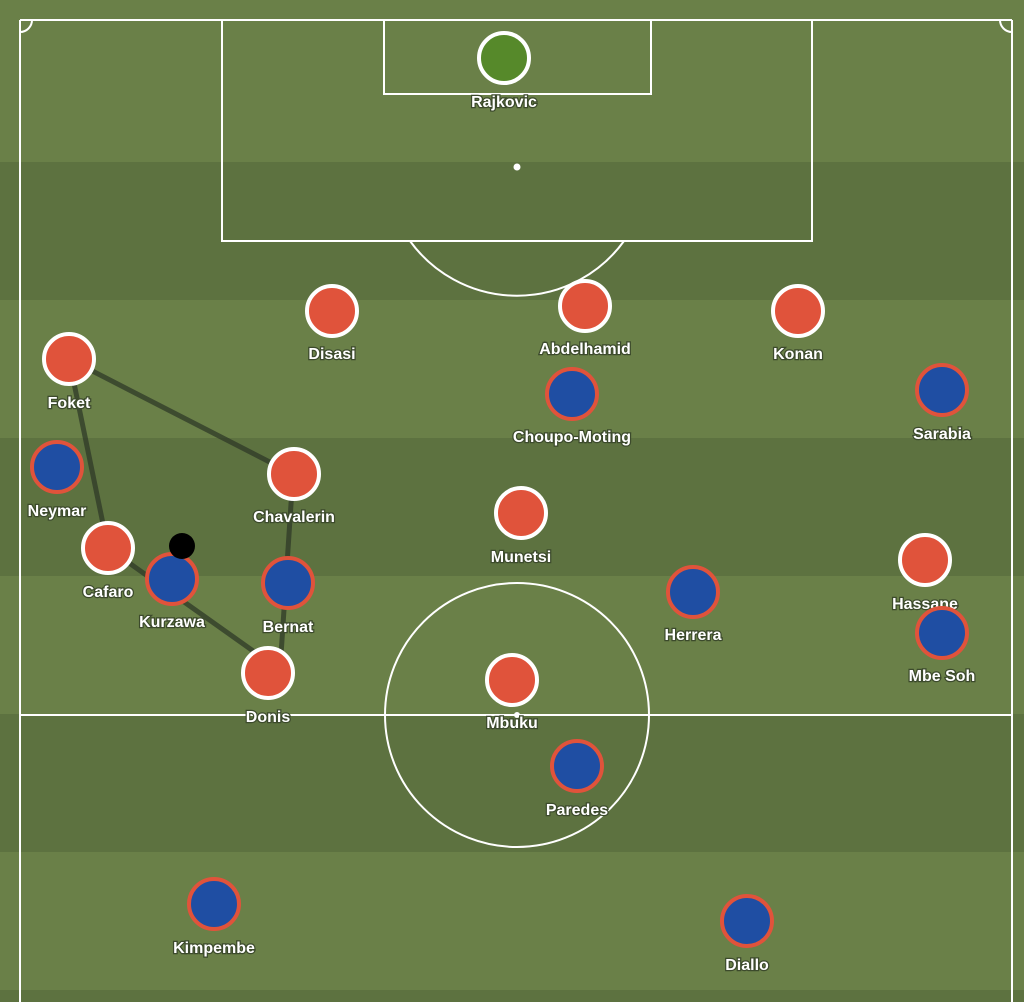  Describe the element at coordinates (294, 487) in the screenshot. I see `player-chavalerin: Chavalerin` at that location.